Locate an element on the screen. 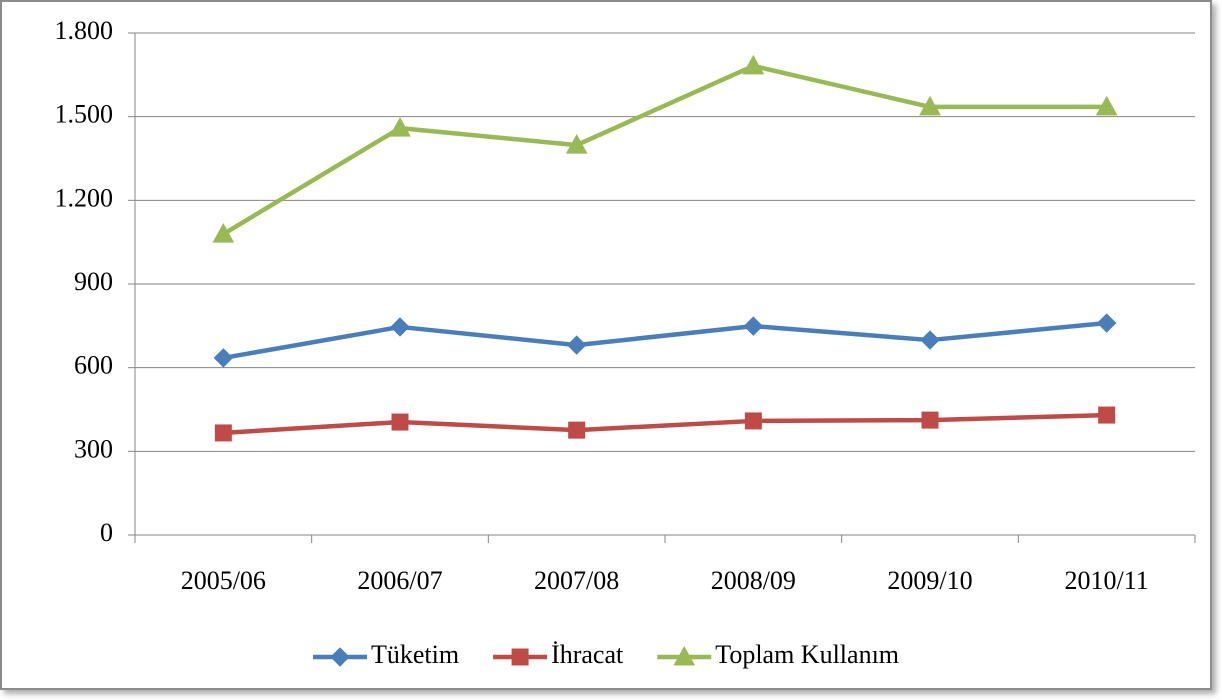  x-tick-label: 2008/09 is located at coordinates (753, 580).